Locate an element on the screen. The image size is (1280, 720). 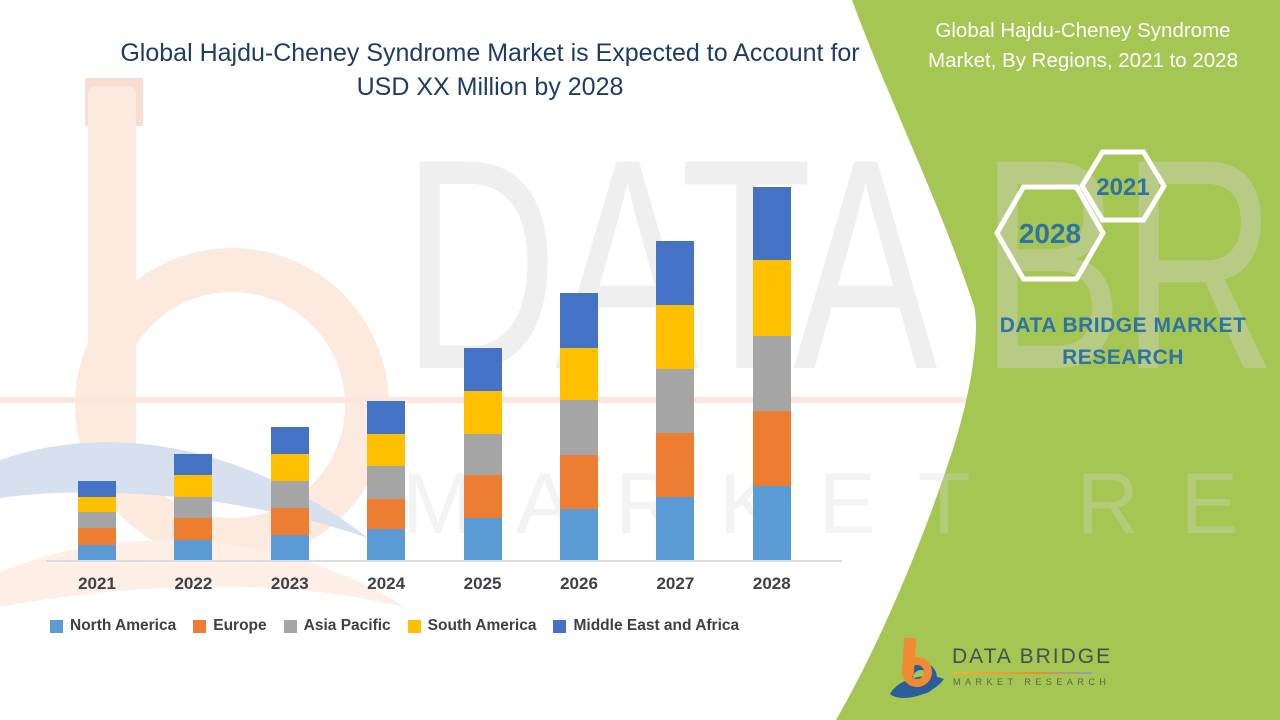
chart-title-line2: USD XX Million by 2028 is located at coordinates (490, 87).